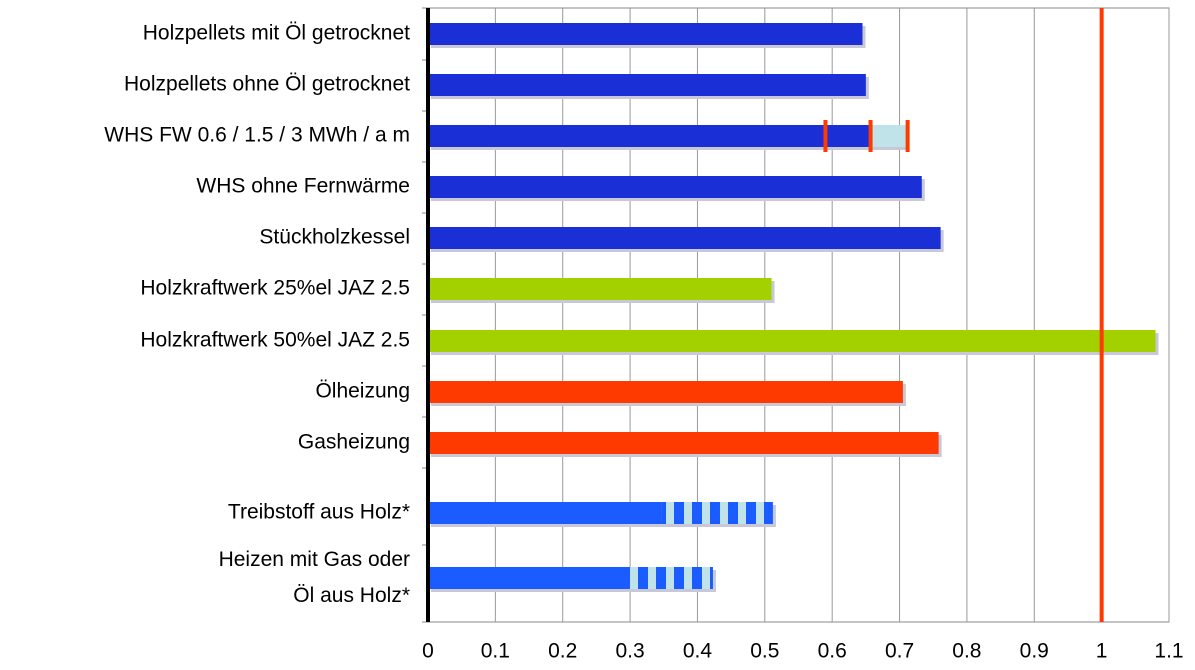 The image size is (1195, 670). I want to click on x-tick-label: 0.2, so click(562, 651).